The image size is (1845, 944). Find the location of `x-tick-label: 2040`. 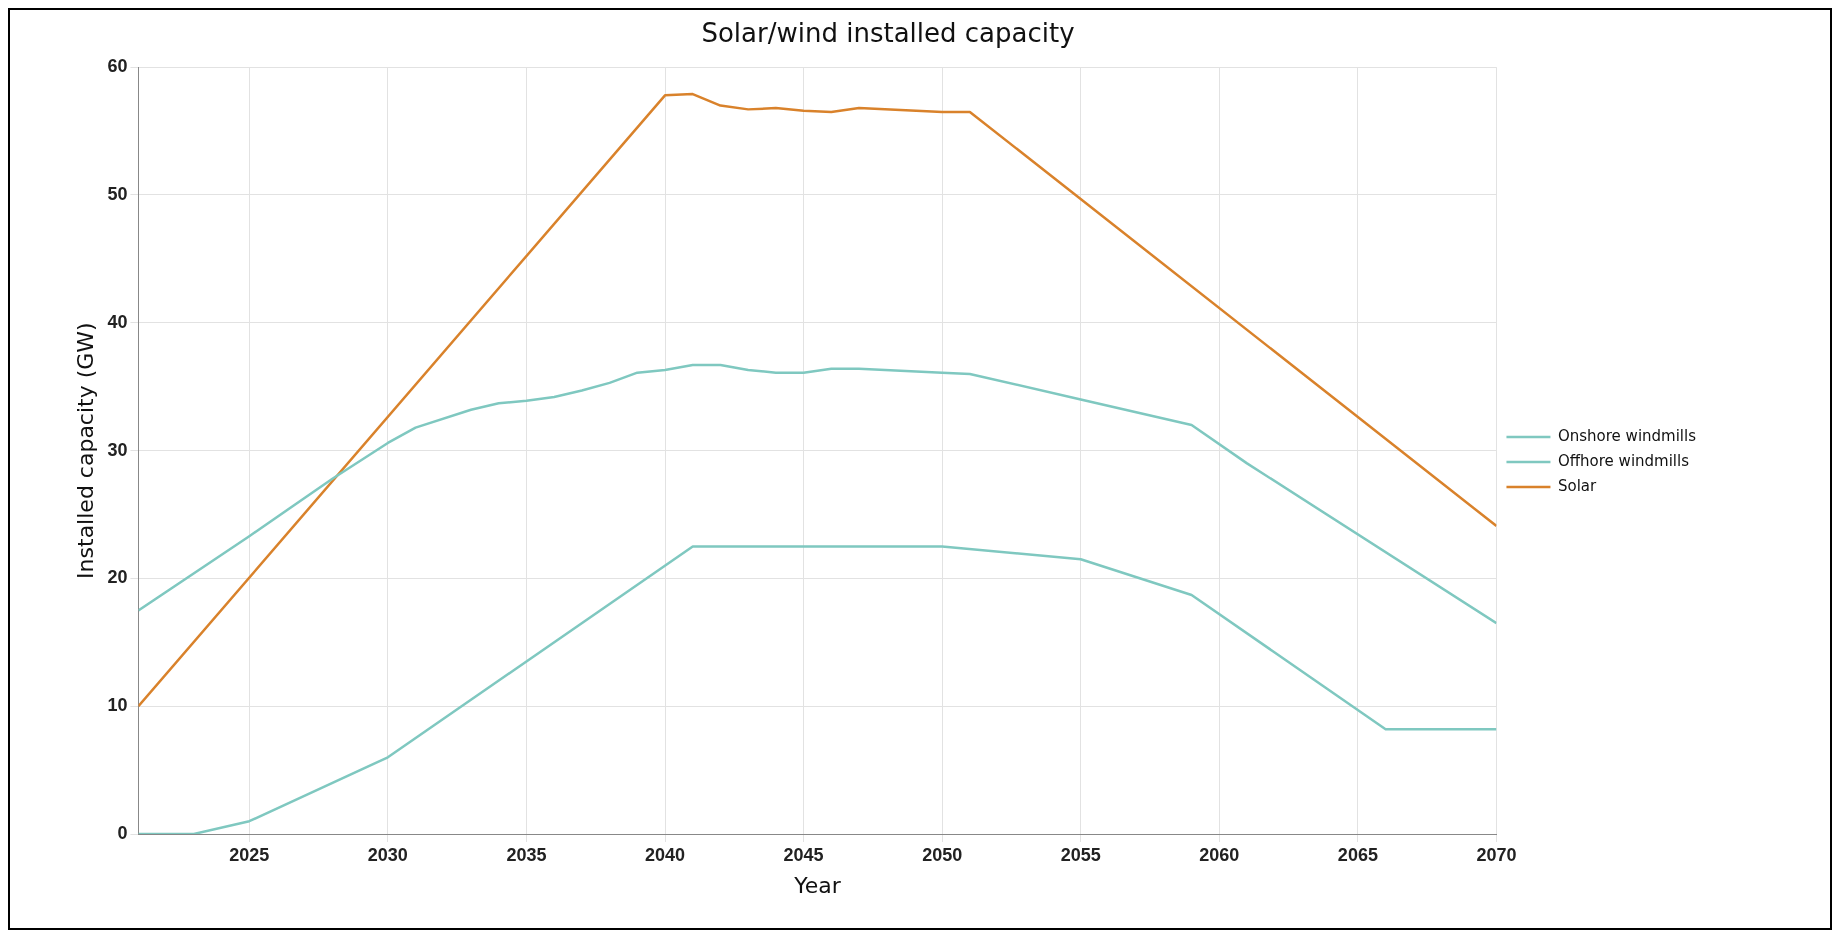

x-tick-label: 2040 is located at coordinates (665, 854).